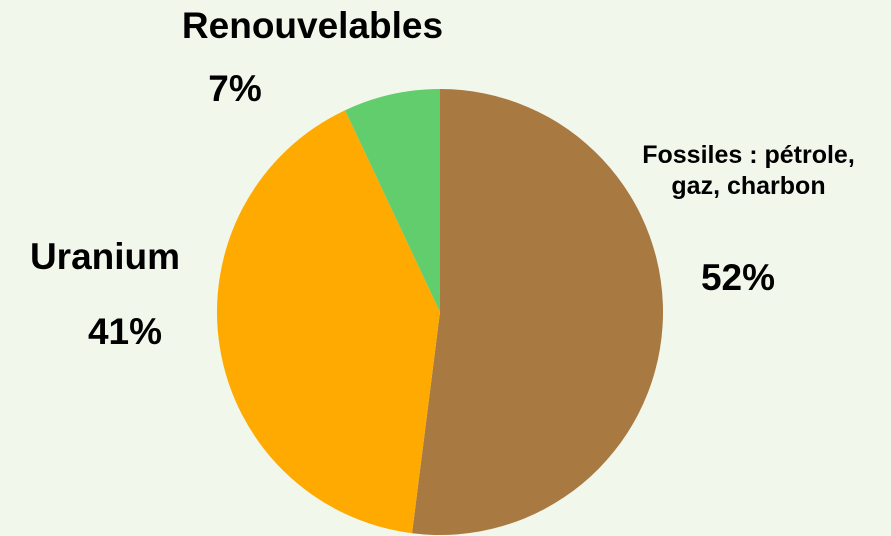 This screenshot has height=536, width=891. What do you see at coordinates (312, 25) in the screenshot?
I see `slice-label-renouvelables: Renouvelables` at bounding box center [312, 25].